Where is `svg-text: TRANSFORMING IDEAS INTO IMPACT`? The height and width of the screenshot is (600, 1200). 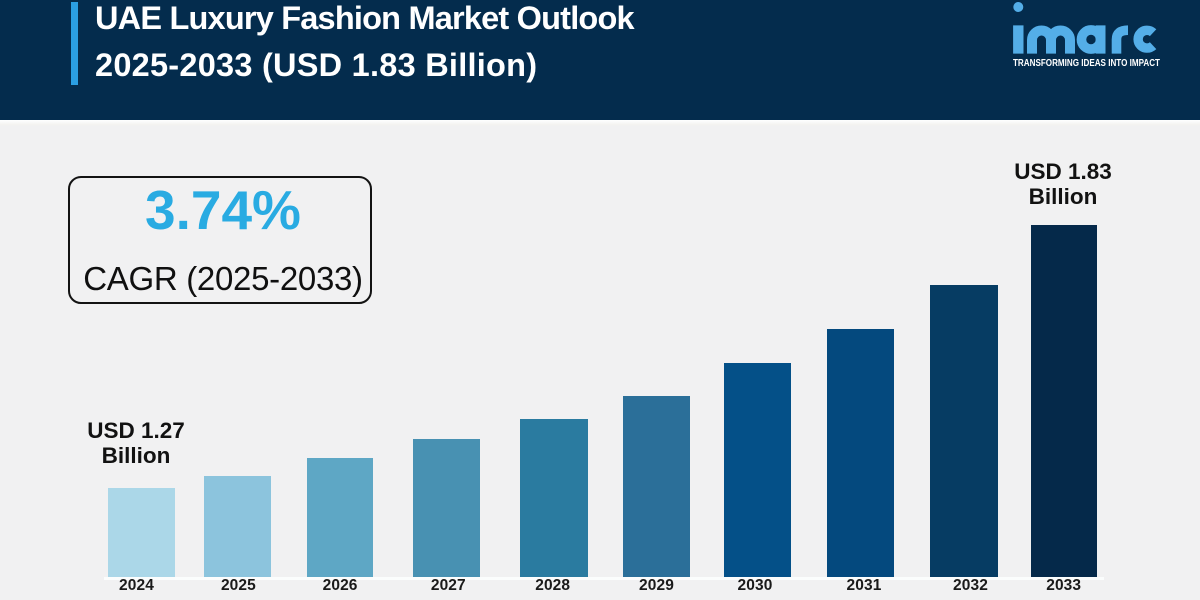
svg-text: TRANSFORMING IDEAS INTO IMPACT is located at coordinates (1086, 63).